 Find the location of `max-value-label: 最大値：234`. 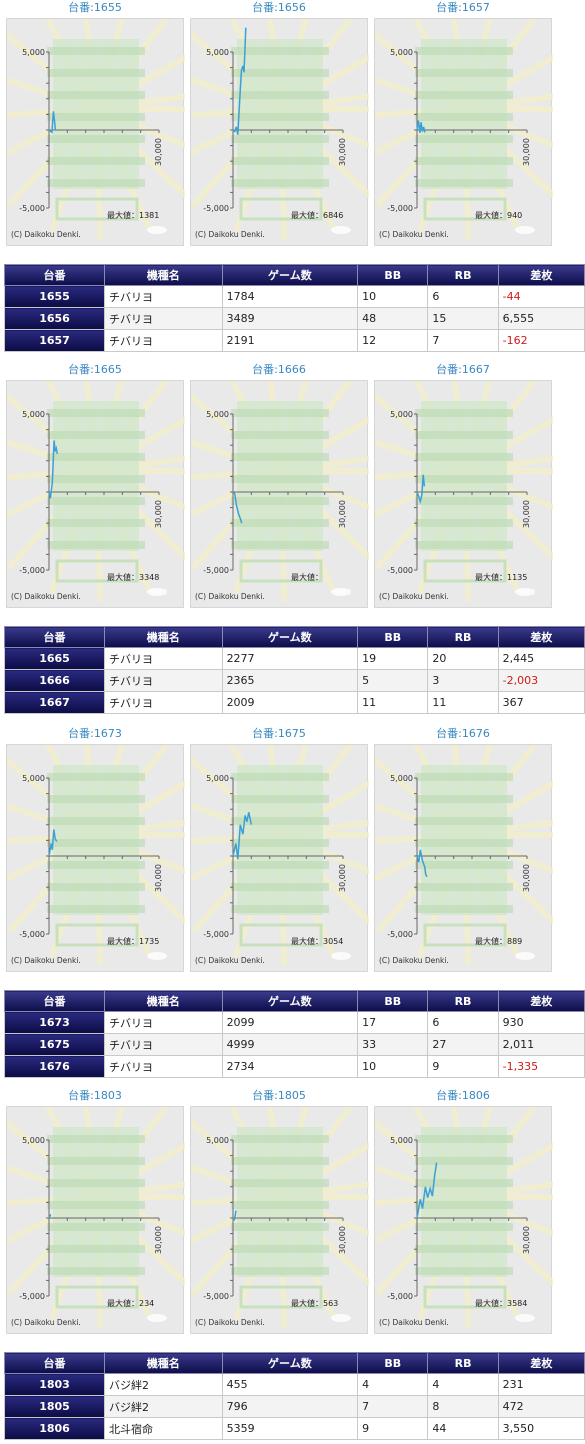

max-value-label: 最大値：234 is located at coordinates (130, 1303).